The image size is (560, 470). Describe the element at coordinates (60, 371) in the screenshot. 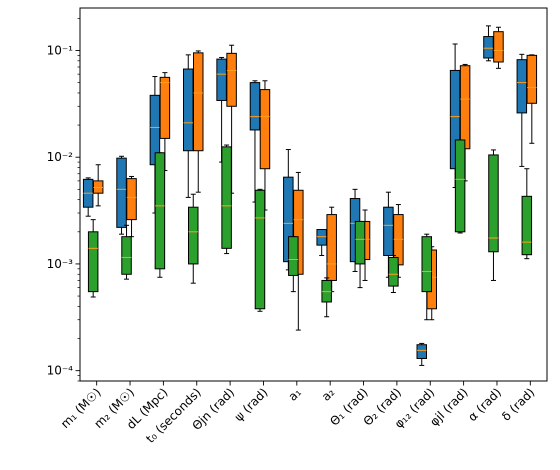

I see `y-tick-label: 10⁻⁴` at that location.